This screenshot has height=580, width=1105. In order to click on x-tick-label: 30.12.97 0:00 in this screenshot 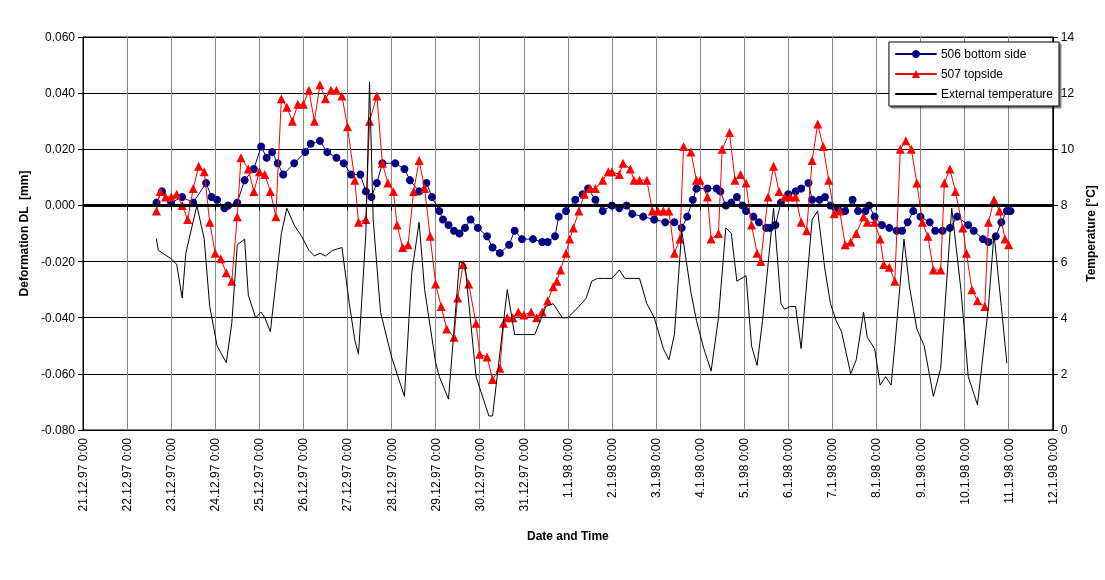, I will do `click(479, 474)`.